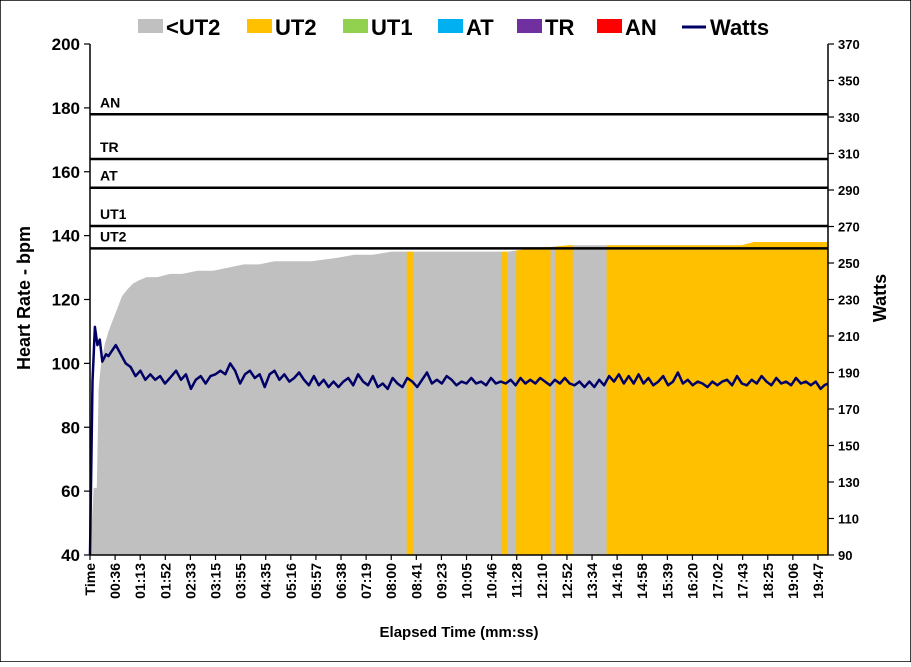  I want to click on x-tick-label: 17:02, so click(718, 581).